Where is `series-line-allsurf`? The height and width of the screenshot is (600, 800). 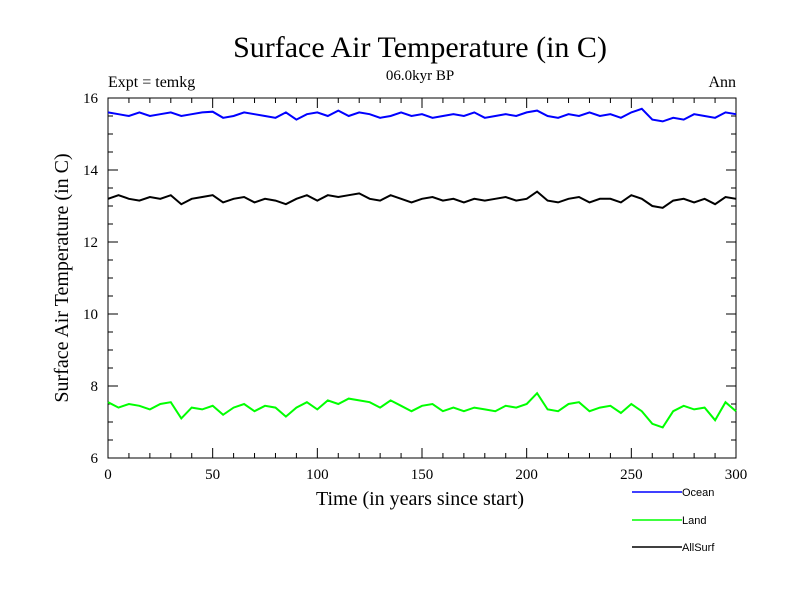 series-line-allsurf is located at coordinates (422, 199).